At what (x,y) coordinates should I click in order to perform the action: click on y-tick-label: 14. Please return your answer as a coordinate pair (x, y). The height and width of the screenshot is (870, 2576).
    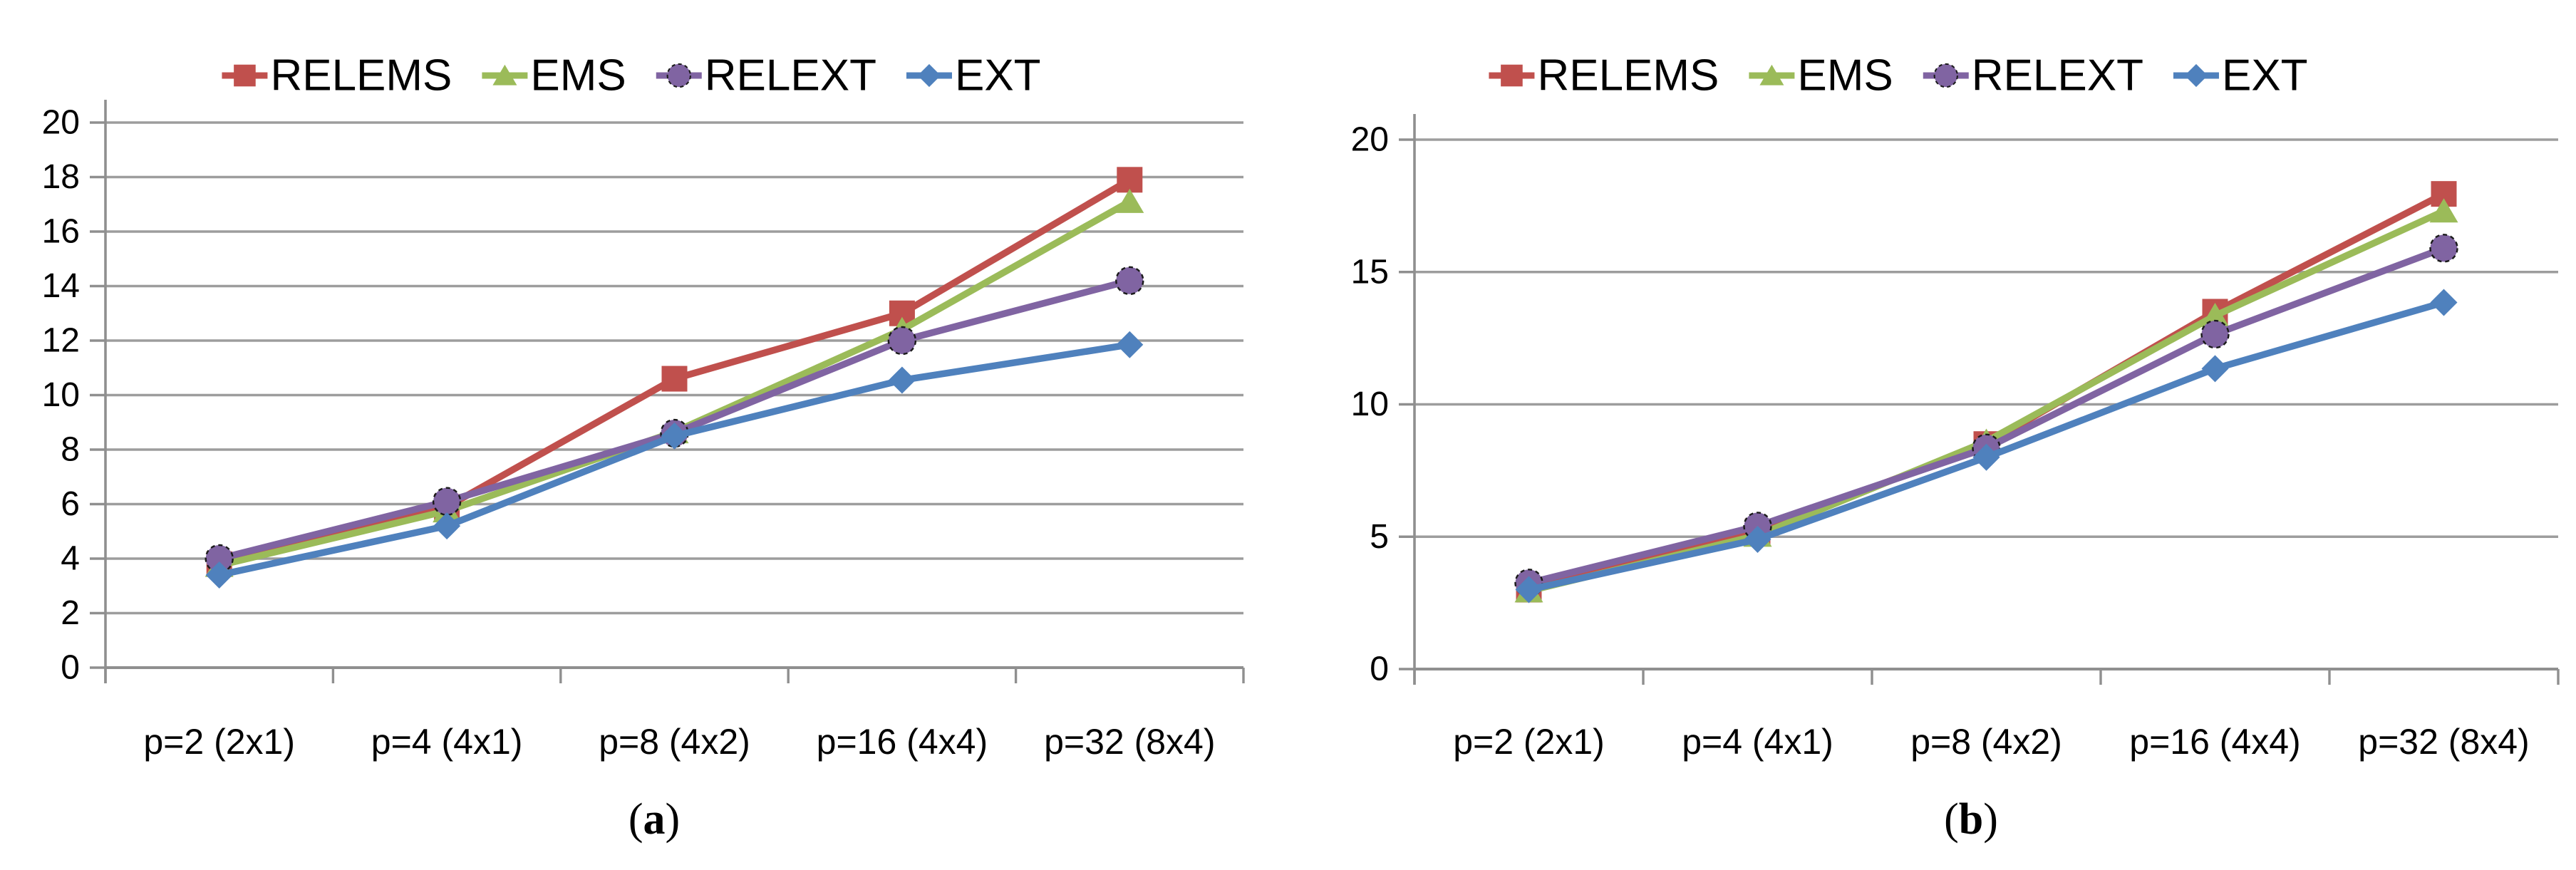
    Looking at the image, I should click on (61, 286).